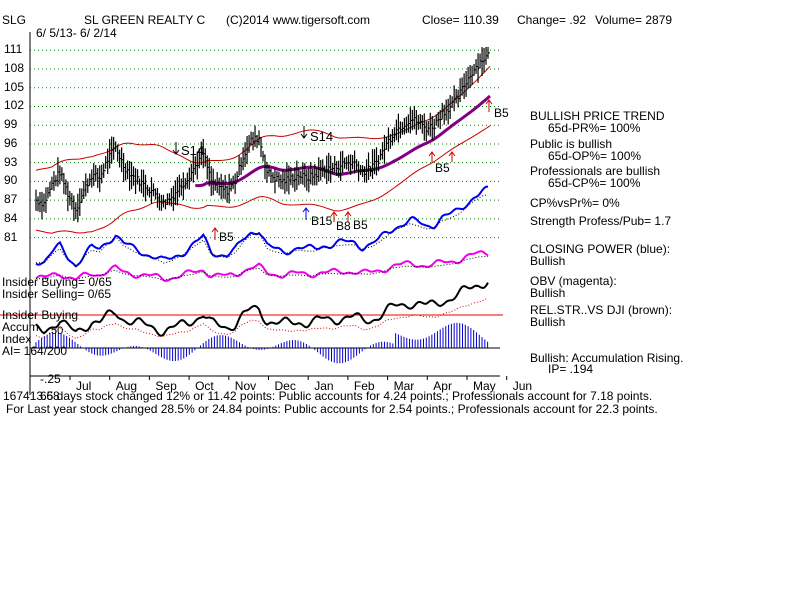 The height and width of the screenshot is (600, 800). What do you see at coordinates (262, 309) in the screenshot?
I see `rel-strength-line` at bounding box center [262, 309].